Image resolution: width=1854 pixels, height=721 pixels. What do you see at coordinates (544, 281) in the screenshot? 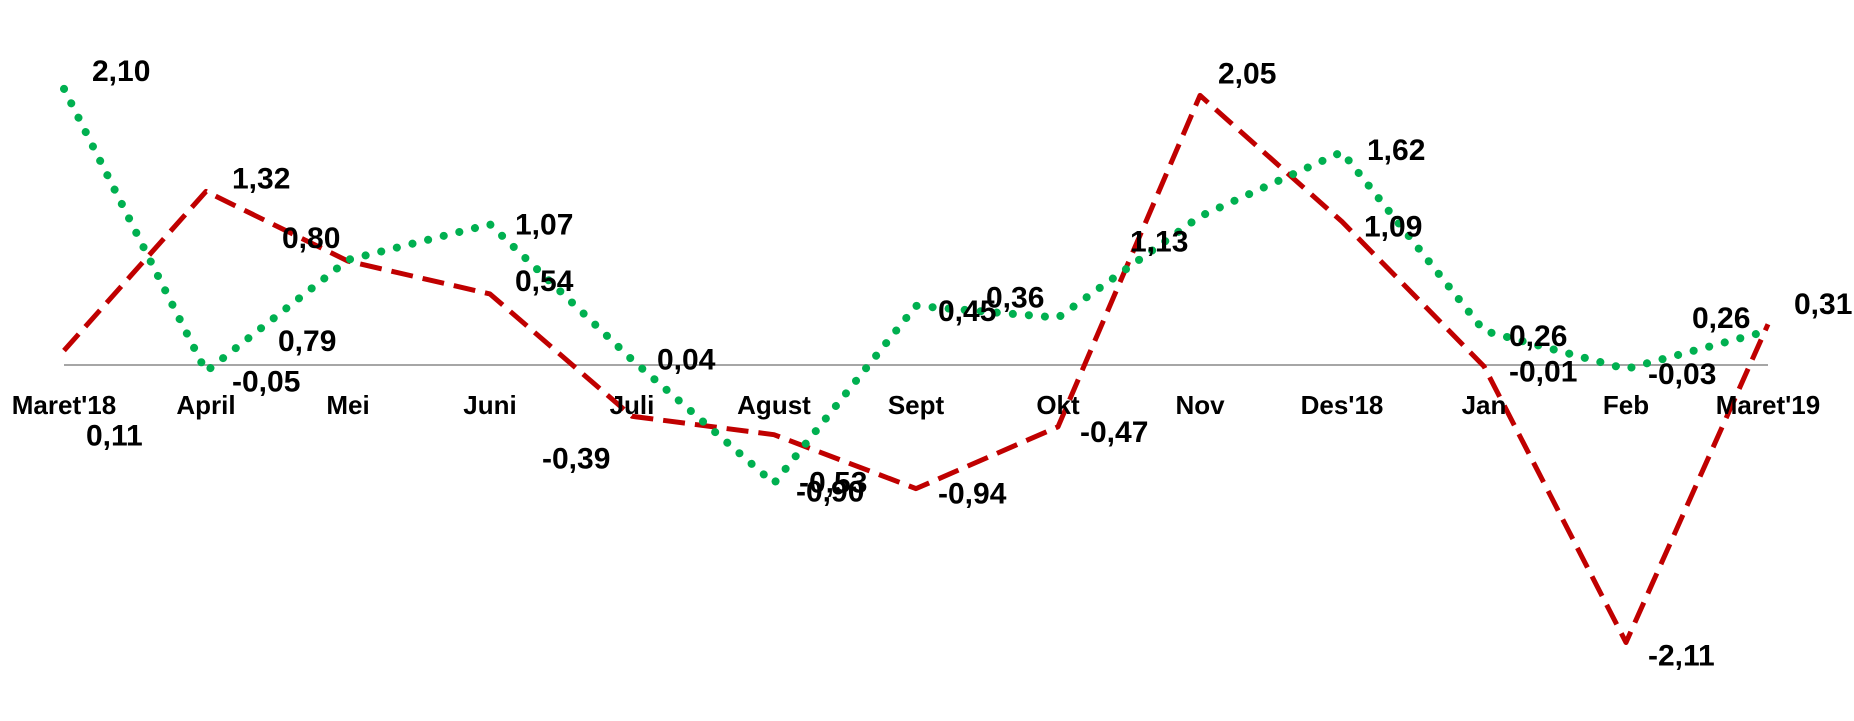
I see `data-label: 0,54` at bounding box center [544, 281].